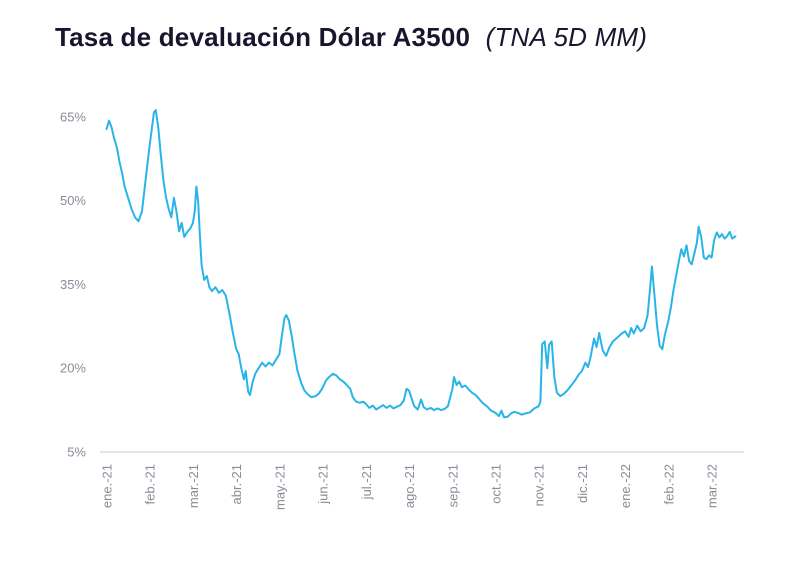 This screenshot has height=568, width=800. I want to click on y-tick-label: 50%, so click(73, 200).